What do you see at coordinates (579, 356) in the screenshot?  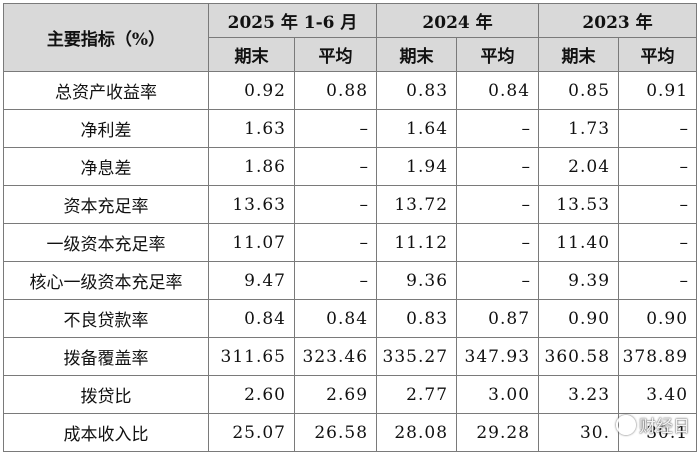 I see `cell-2023-end: 360.58` at bounding box center [579, 356].